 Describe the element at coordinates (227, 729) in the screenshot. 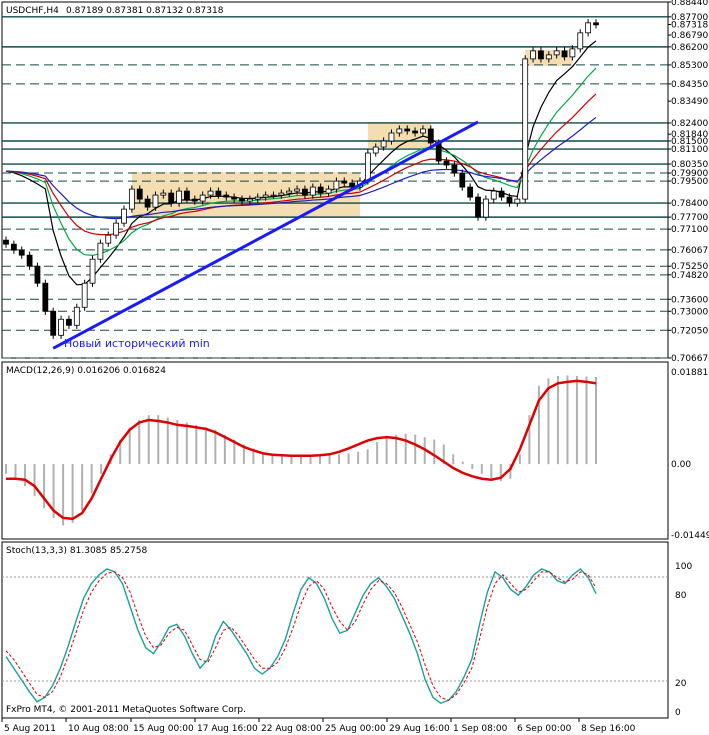

I see `time-axis-label: 17 Aug 16:00` at that location.